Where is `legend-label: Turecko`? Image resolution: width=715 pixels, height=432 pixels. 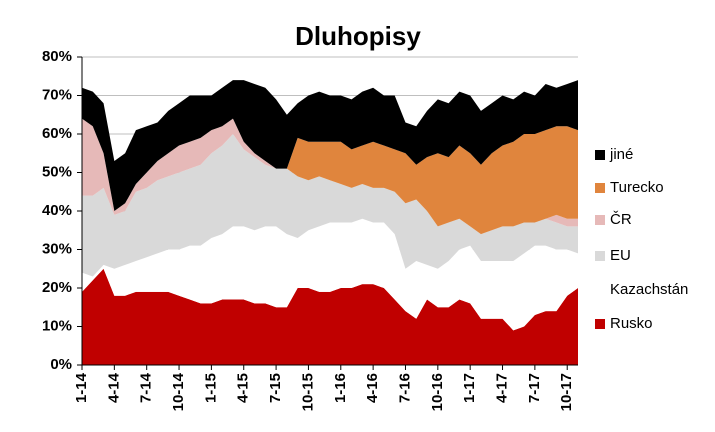 legend-label: Turecko is located at coordinates (637, 187).